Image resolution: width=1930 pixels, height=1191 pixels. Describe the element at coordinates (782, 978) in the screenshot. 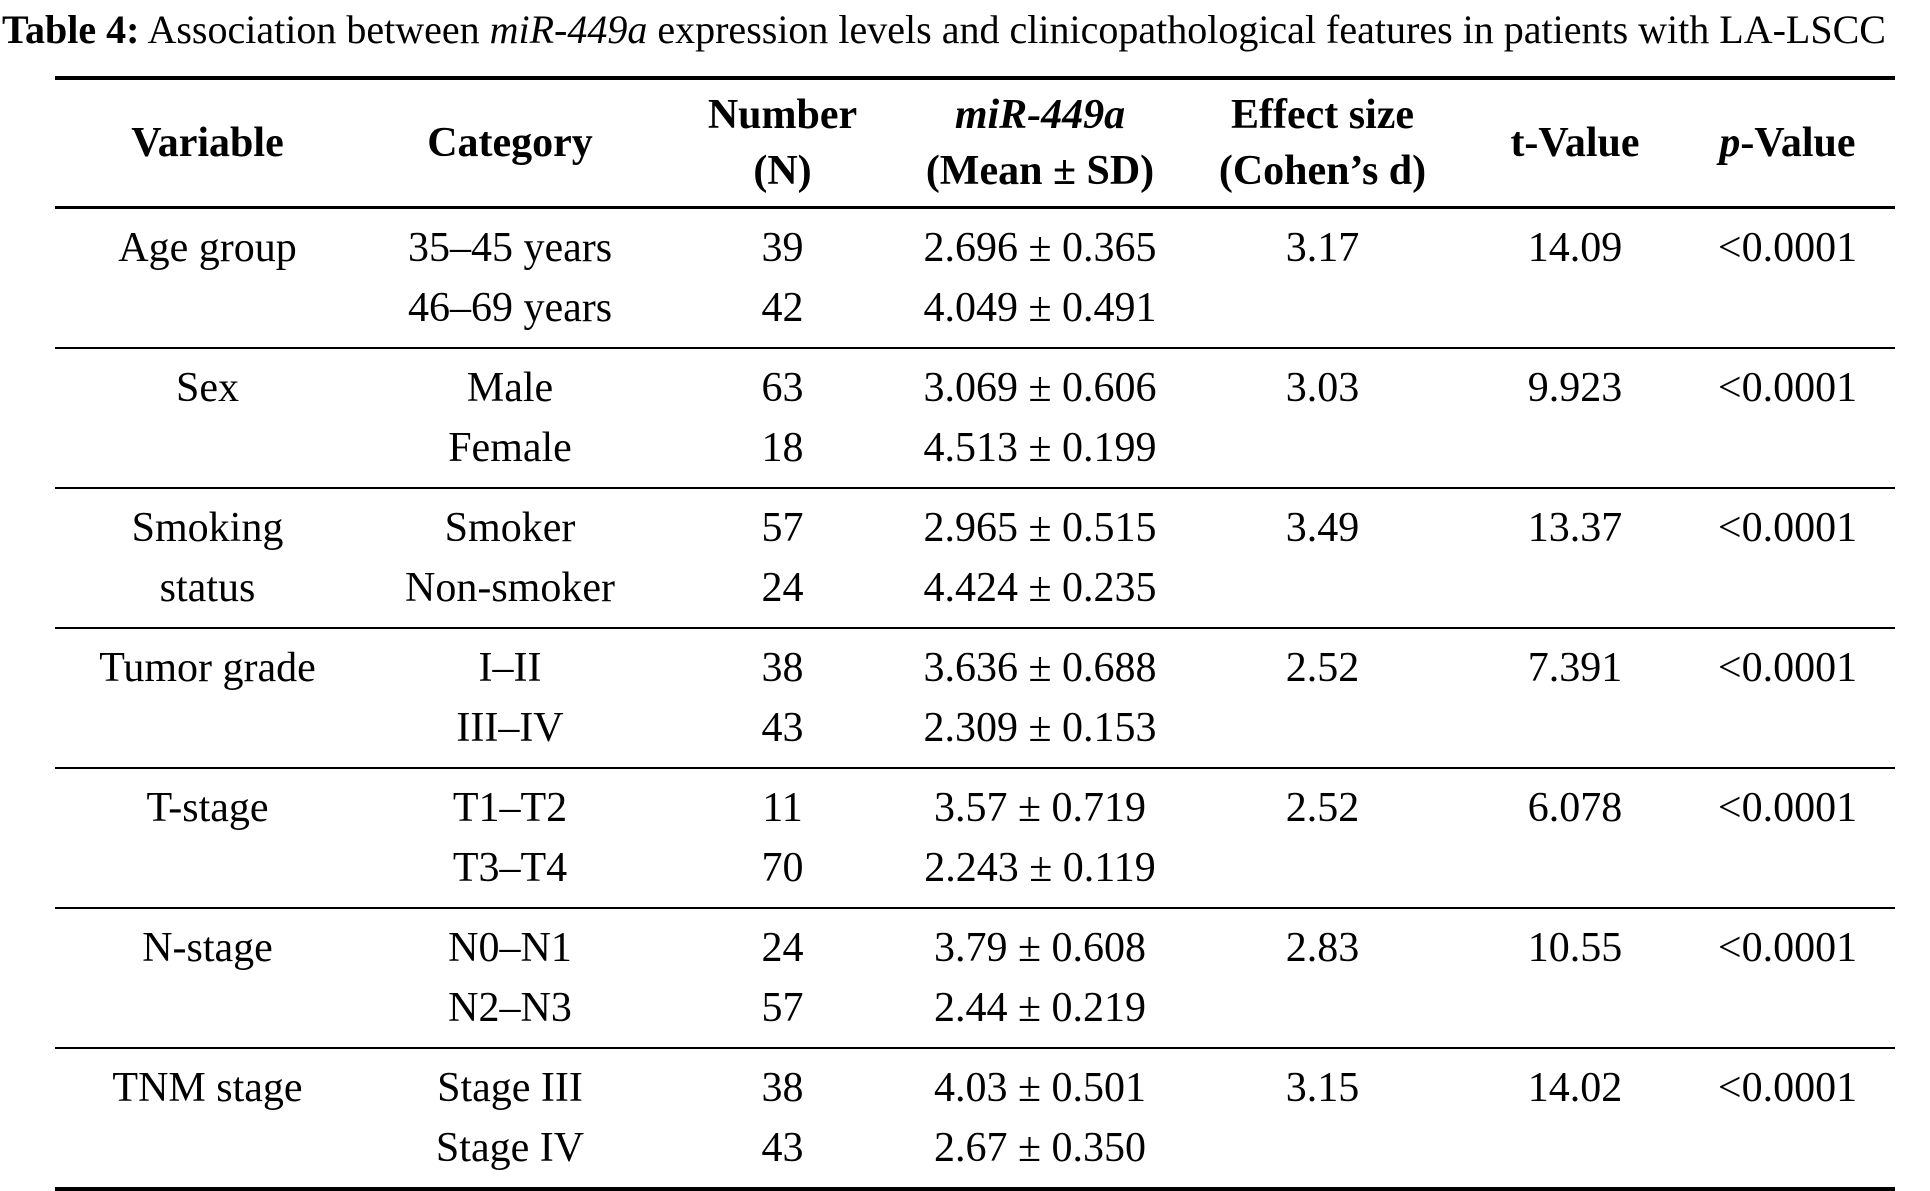

I see `number-cell: 24 57` at that location.